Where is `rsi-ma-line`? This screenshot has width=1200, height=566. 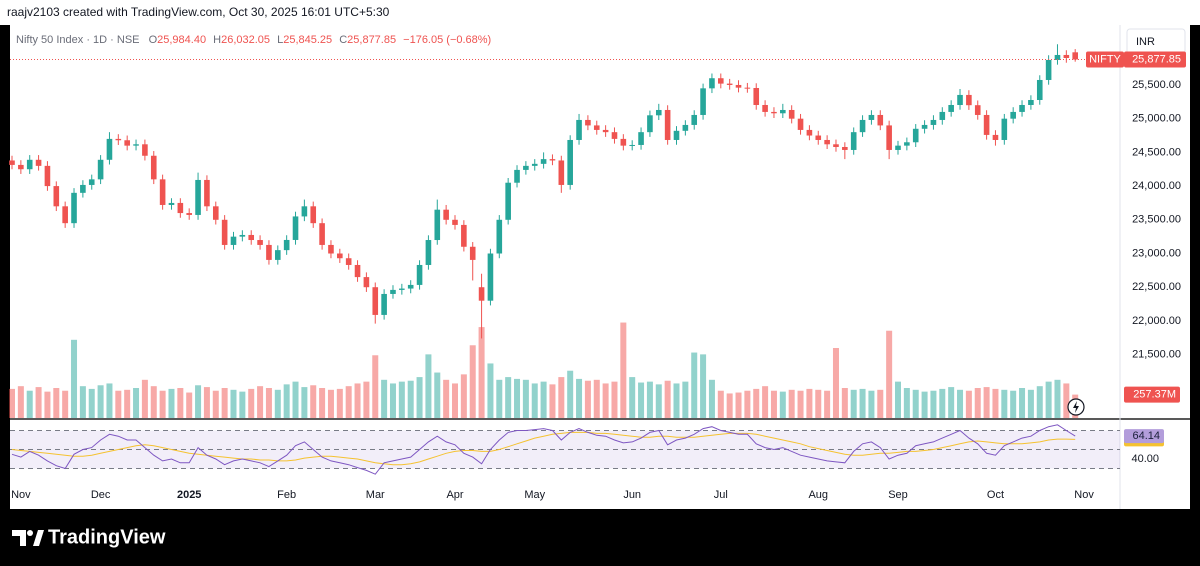
rsi-ma-line is located at coordinates (543, 448).